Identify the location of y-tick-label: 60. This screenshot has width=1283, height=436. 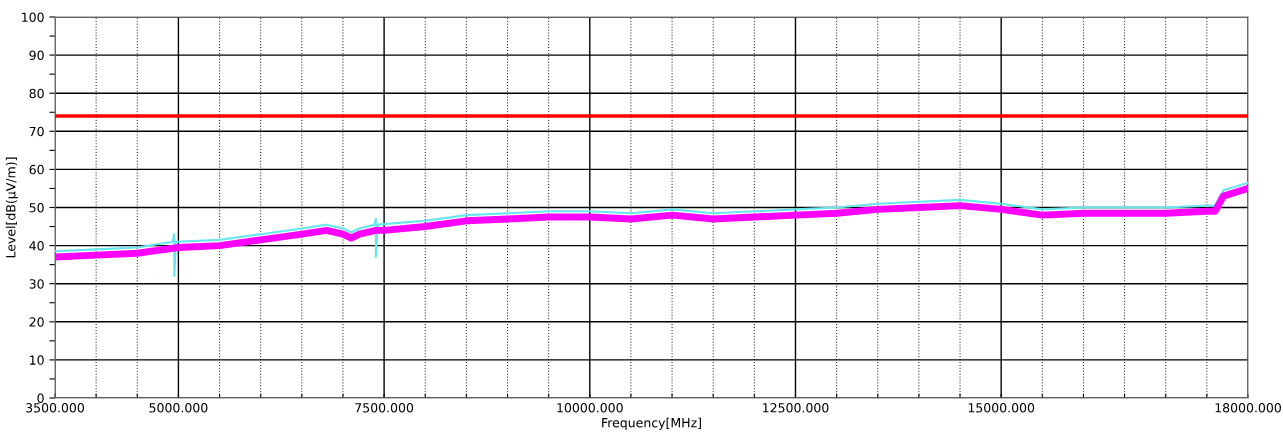
(36, 169).